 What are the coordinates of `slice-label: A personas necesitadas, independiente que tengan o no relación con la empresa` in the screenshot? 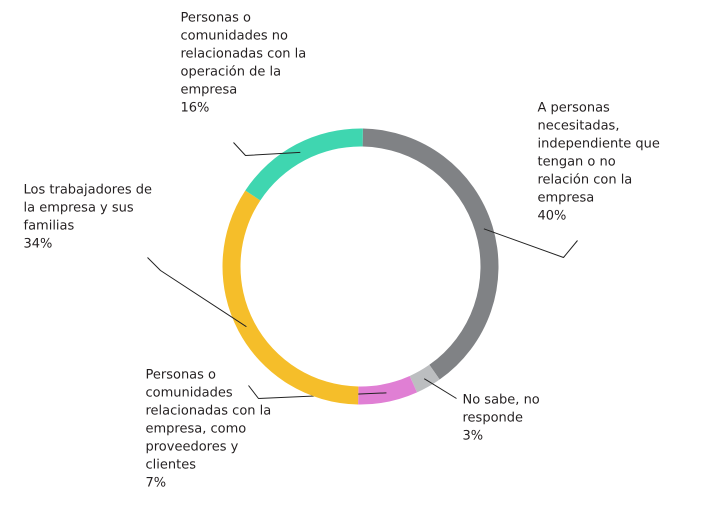 It's located at (599, 153).